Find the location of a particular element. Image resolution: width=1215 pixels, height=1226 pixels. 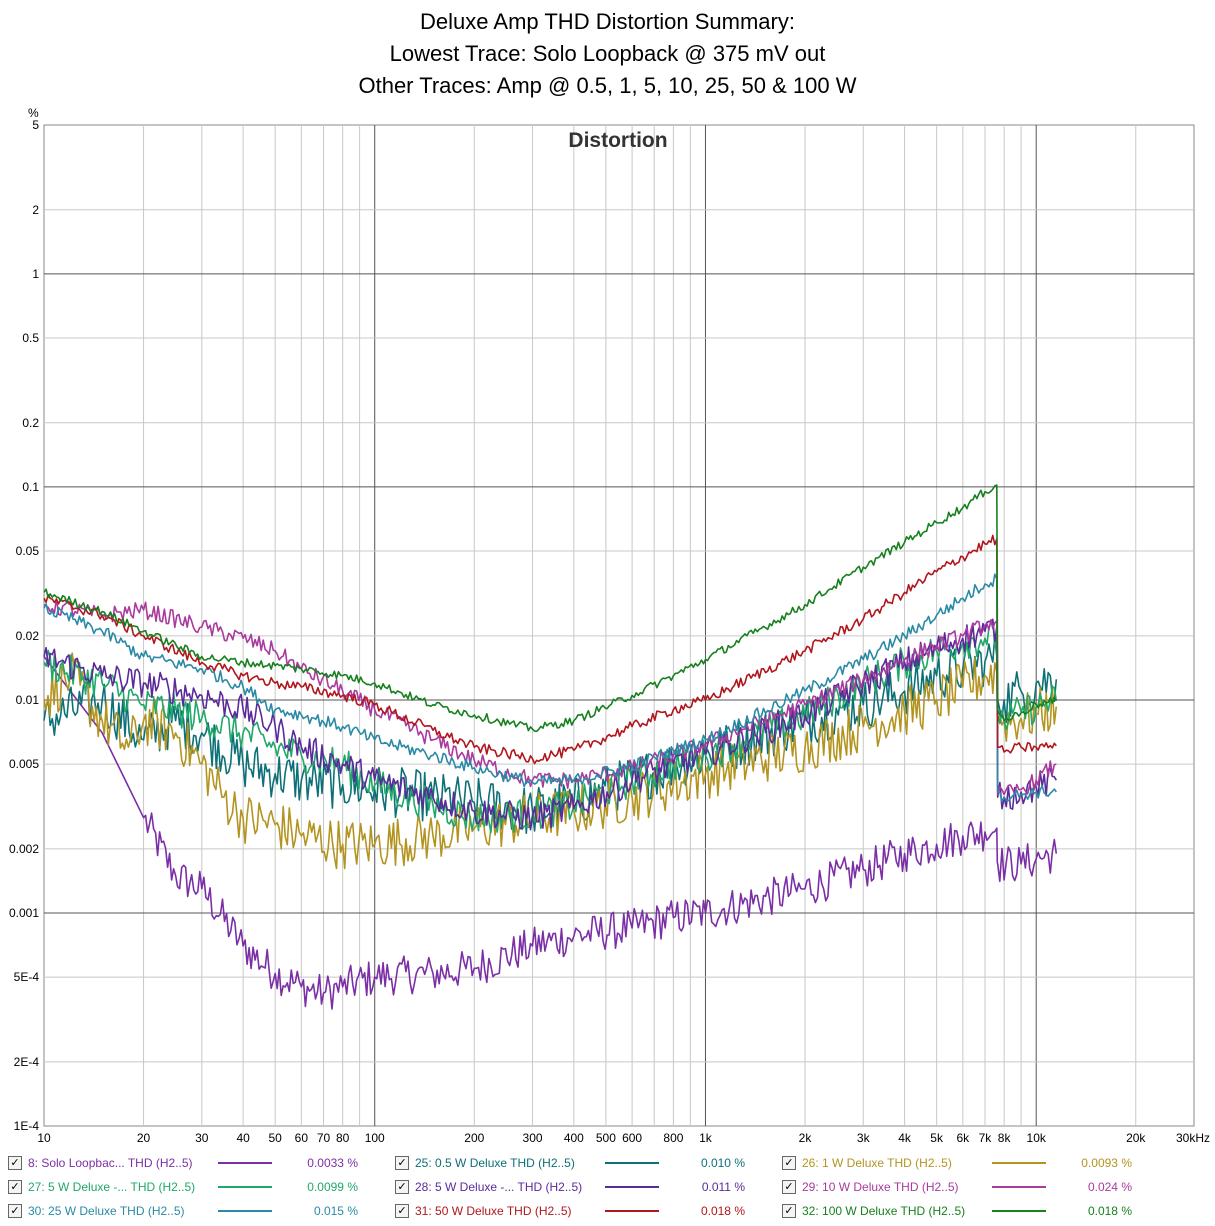

y-tick-label: 5 is located at coordinates (35, 125).